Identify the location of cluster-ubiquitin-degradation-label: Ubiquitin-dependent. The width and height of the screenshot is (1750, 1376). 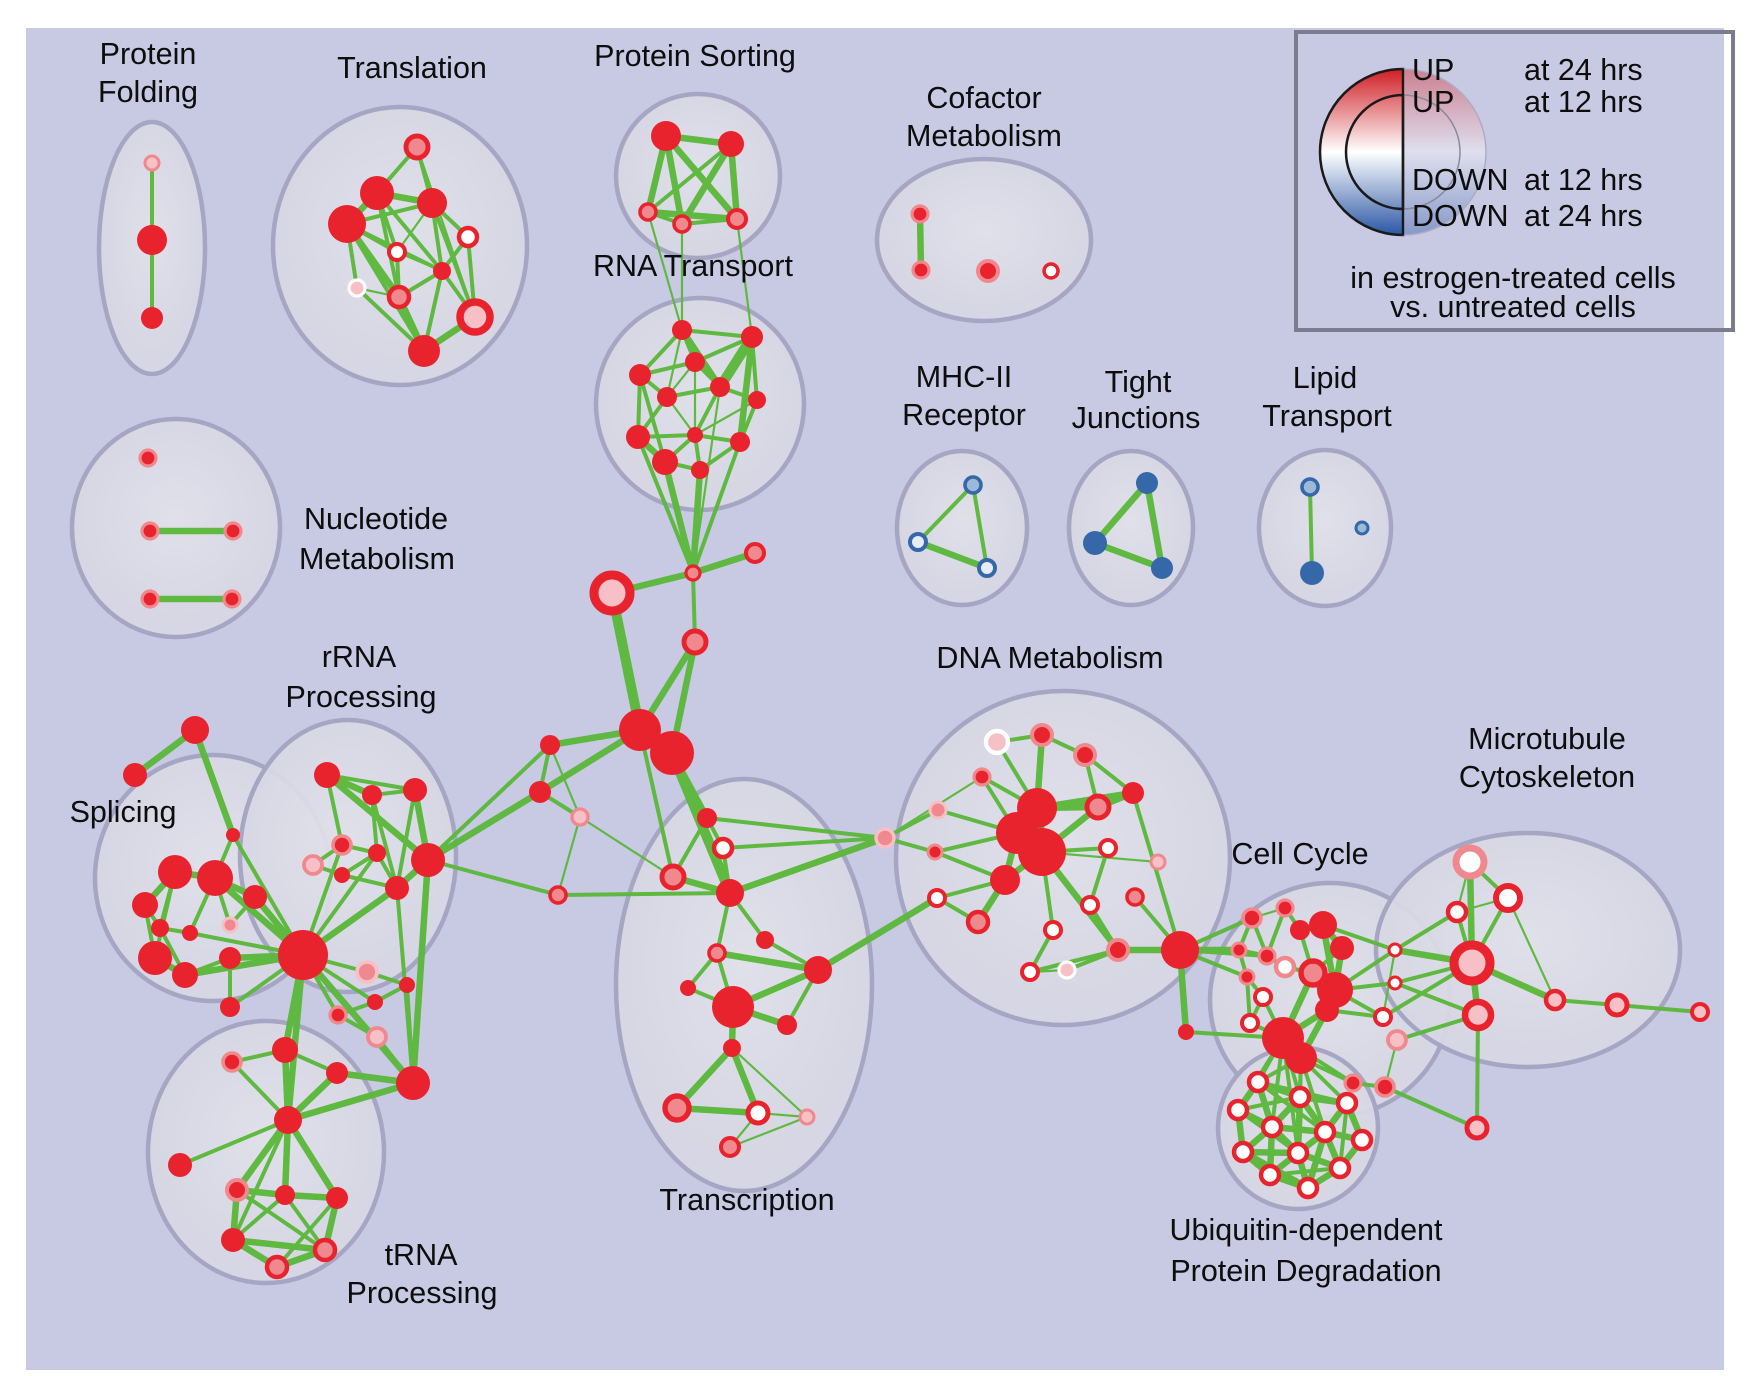
(1306, 1230).